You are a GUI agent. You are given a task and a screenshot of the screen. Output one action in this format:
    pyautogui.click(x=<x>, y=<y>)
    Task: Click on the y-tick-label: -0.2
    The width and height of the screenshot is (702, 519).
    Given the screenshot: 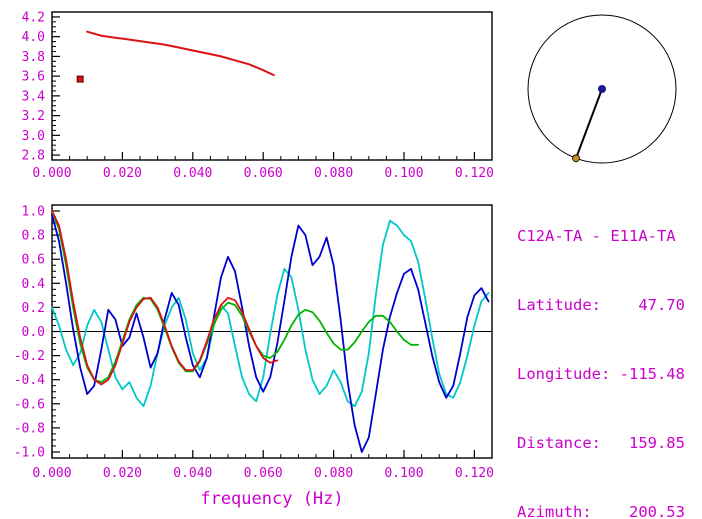 What is the action you would take?
    pyautogui.click(x=29, y=356)
    